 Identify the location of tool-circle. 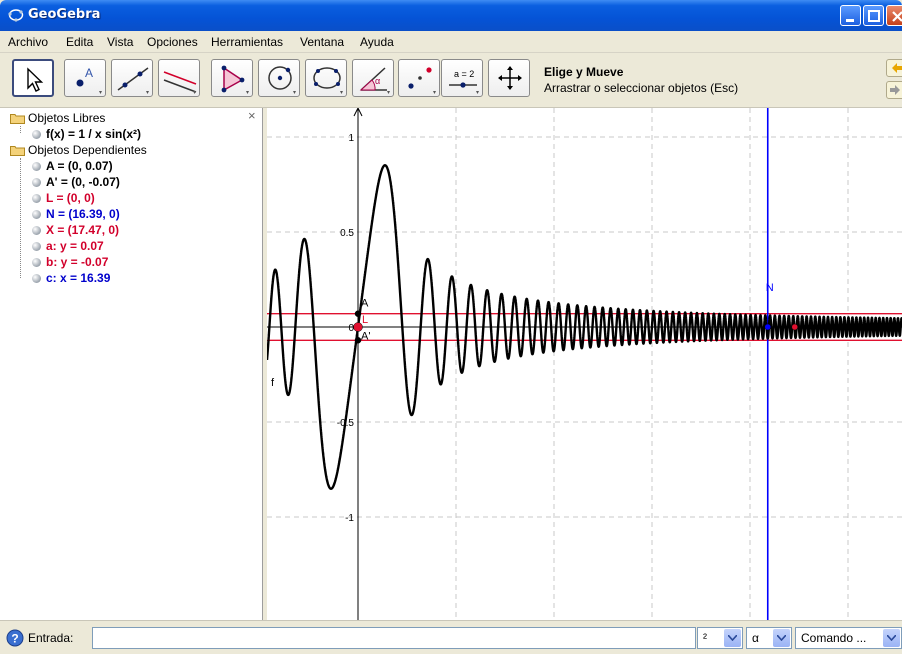
(279, 78).